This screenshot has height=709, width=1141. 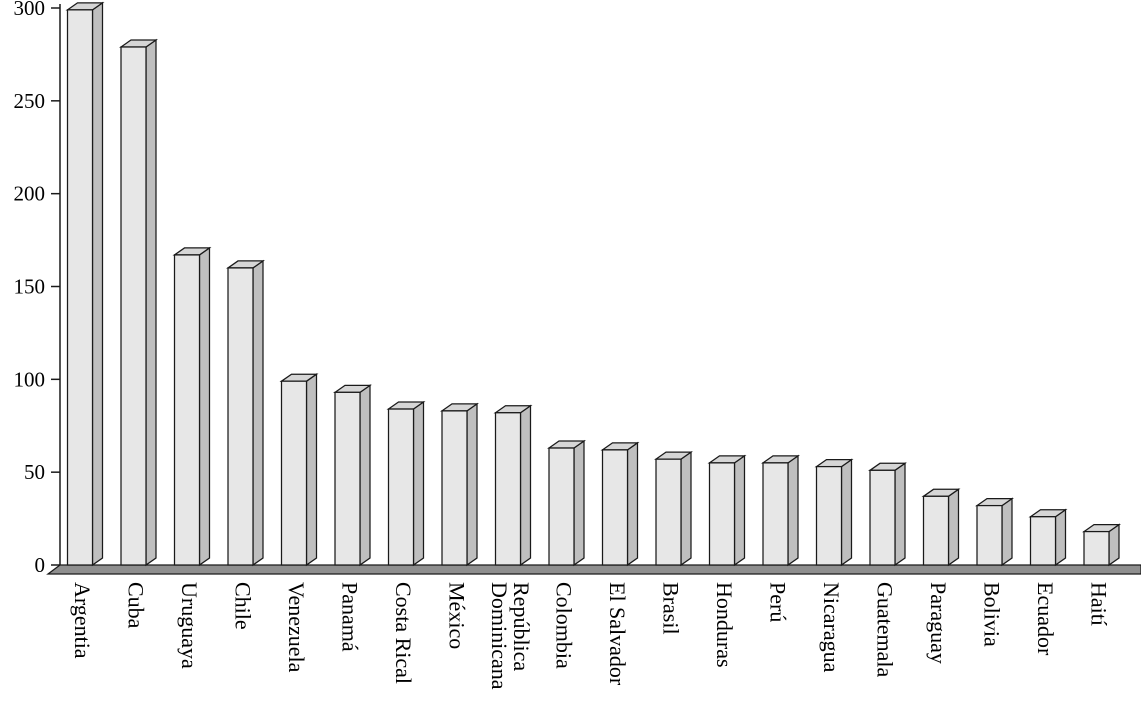 I want to click on category-label: México, so click(x=457, y=615).